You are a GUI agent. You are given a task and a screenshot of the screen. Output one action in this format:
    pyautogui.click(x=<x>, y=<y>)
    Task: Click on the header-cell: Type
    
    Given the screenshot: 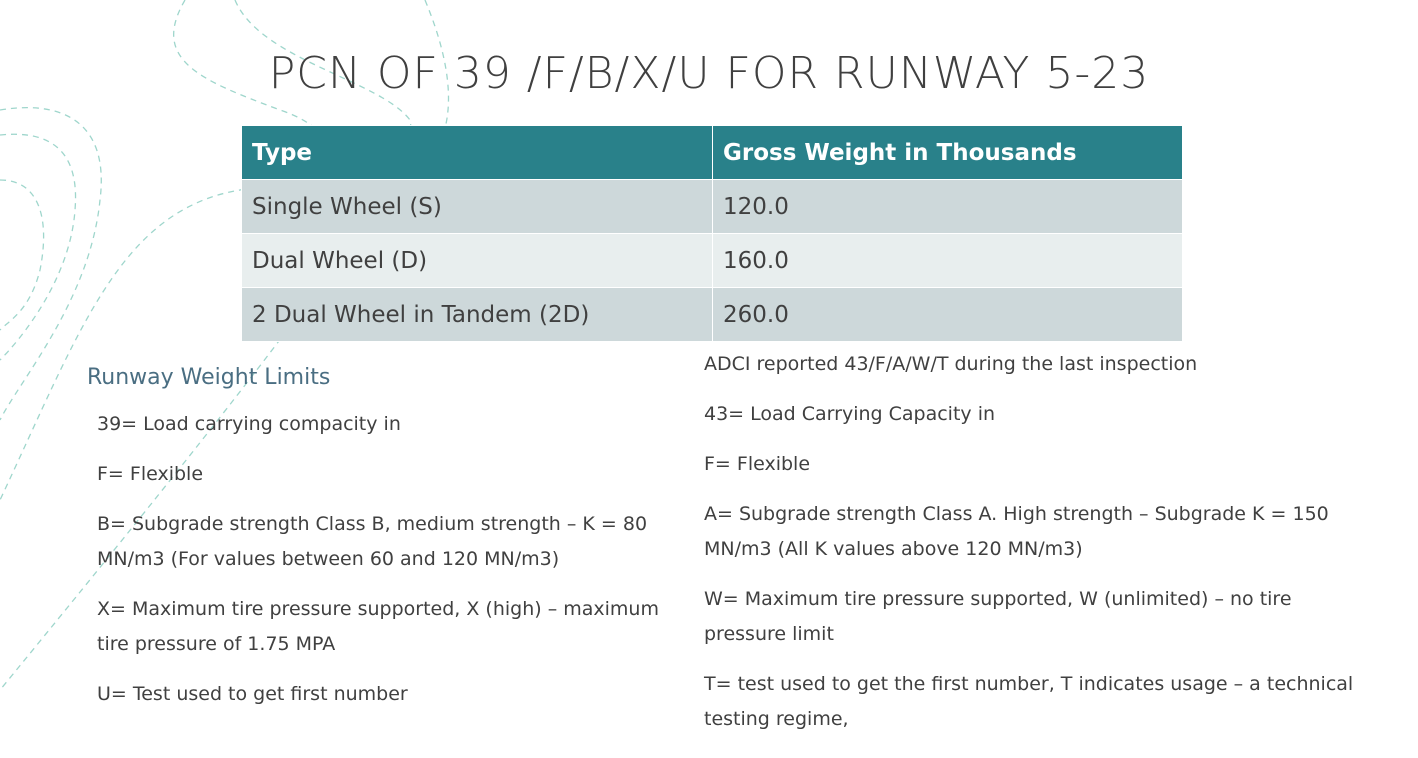 What is the action you would take?
    pyautogui.click(x=477, y=152)
    